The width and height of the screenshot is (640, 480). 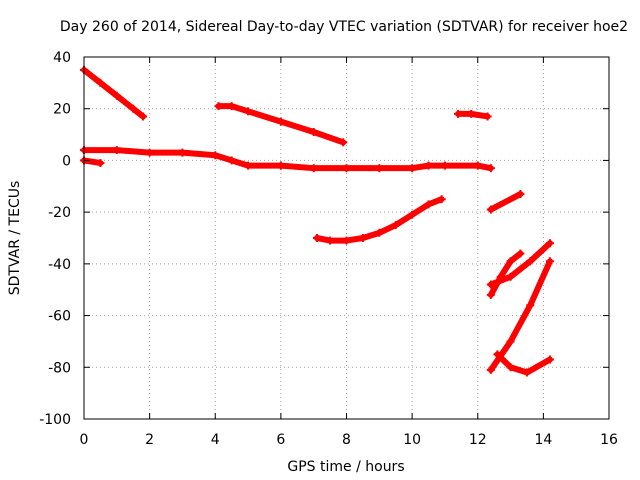 I want to click on y-tick-label: -20, so click(x=59, y=213).